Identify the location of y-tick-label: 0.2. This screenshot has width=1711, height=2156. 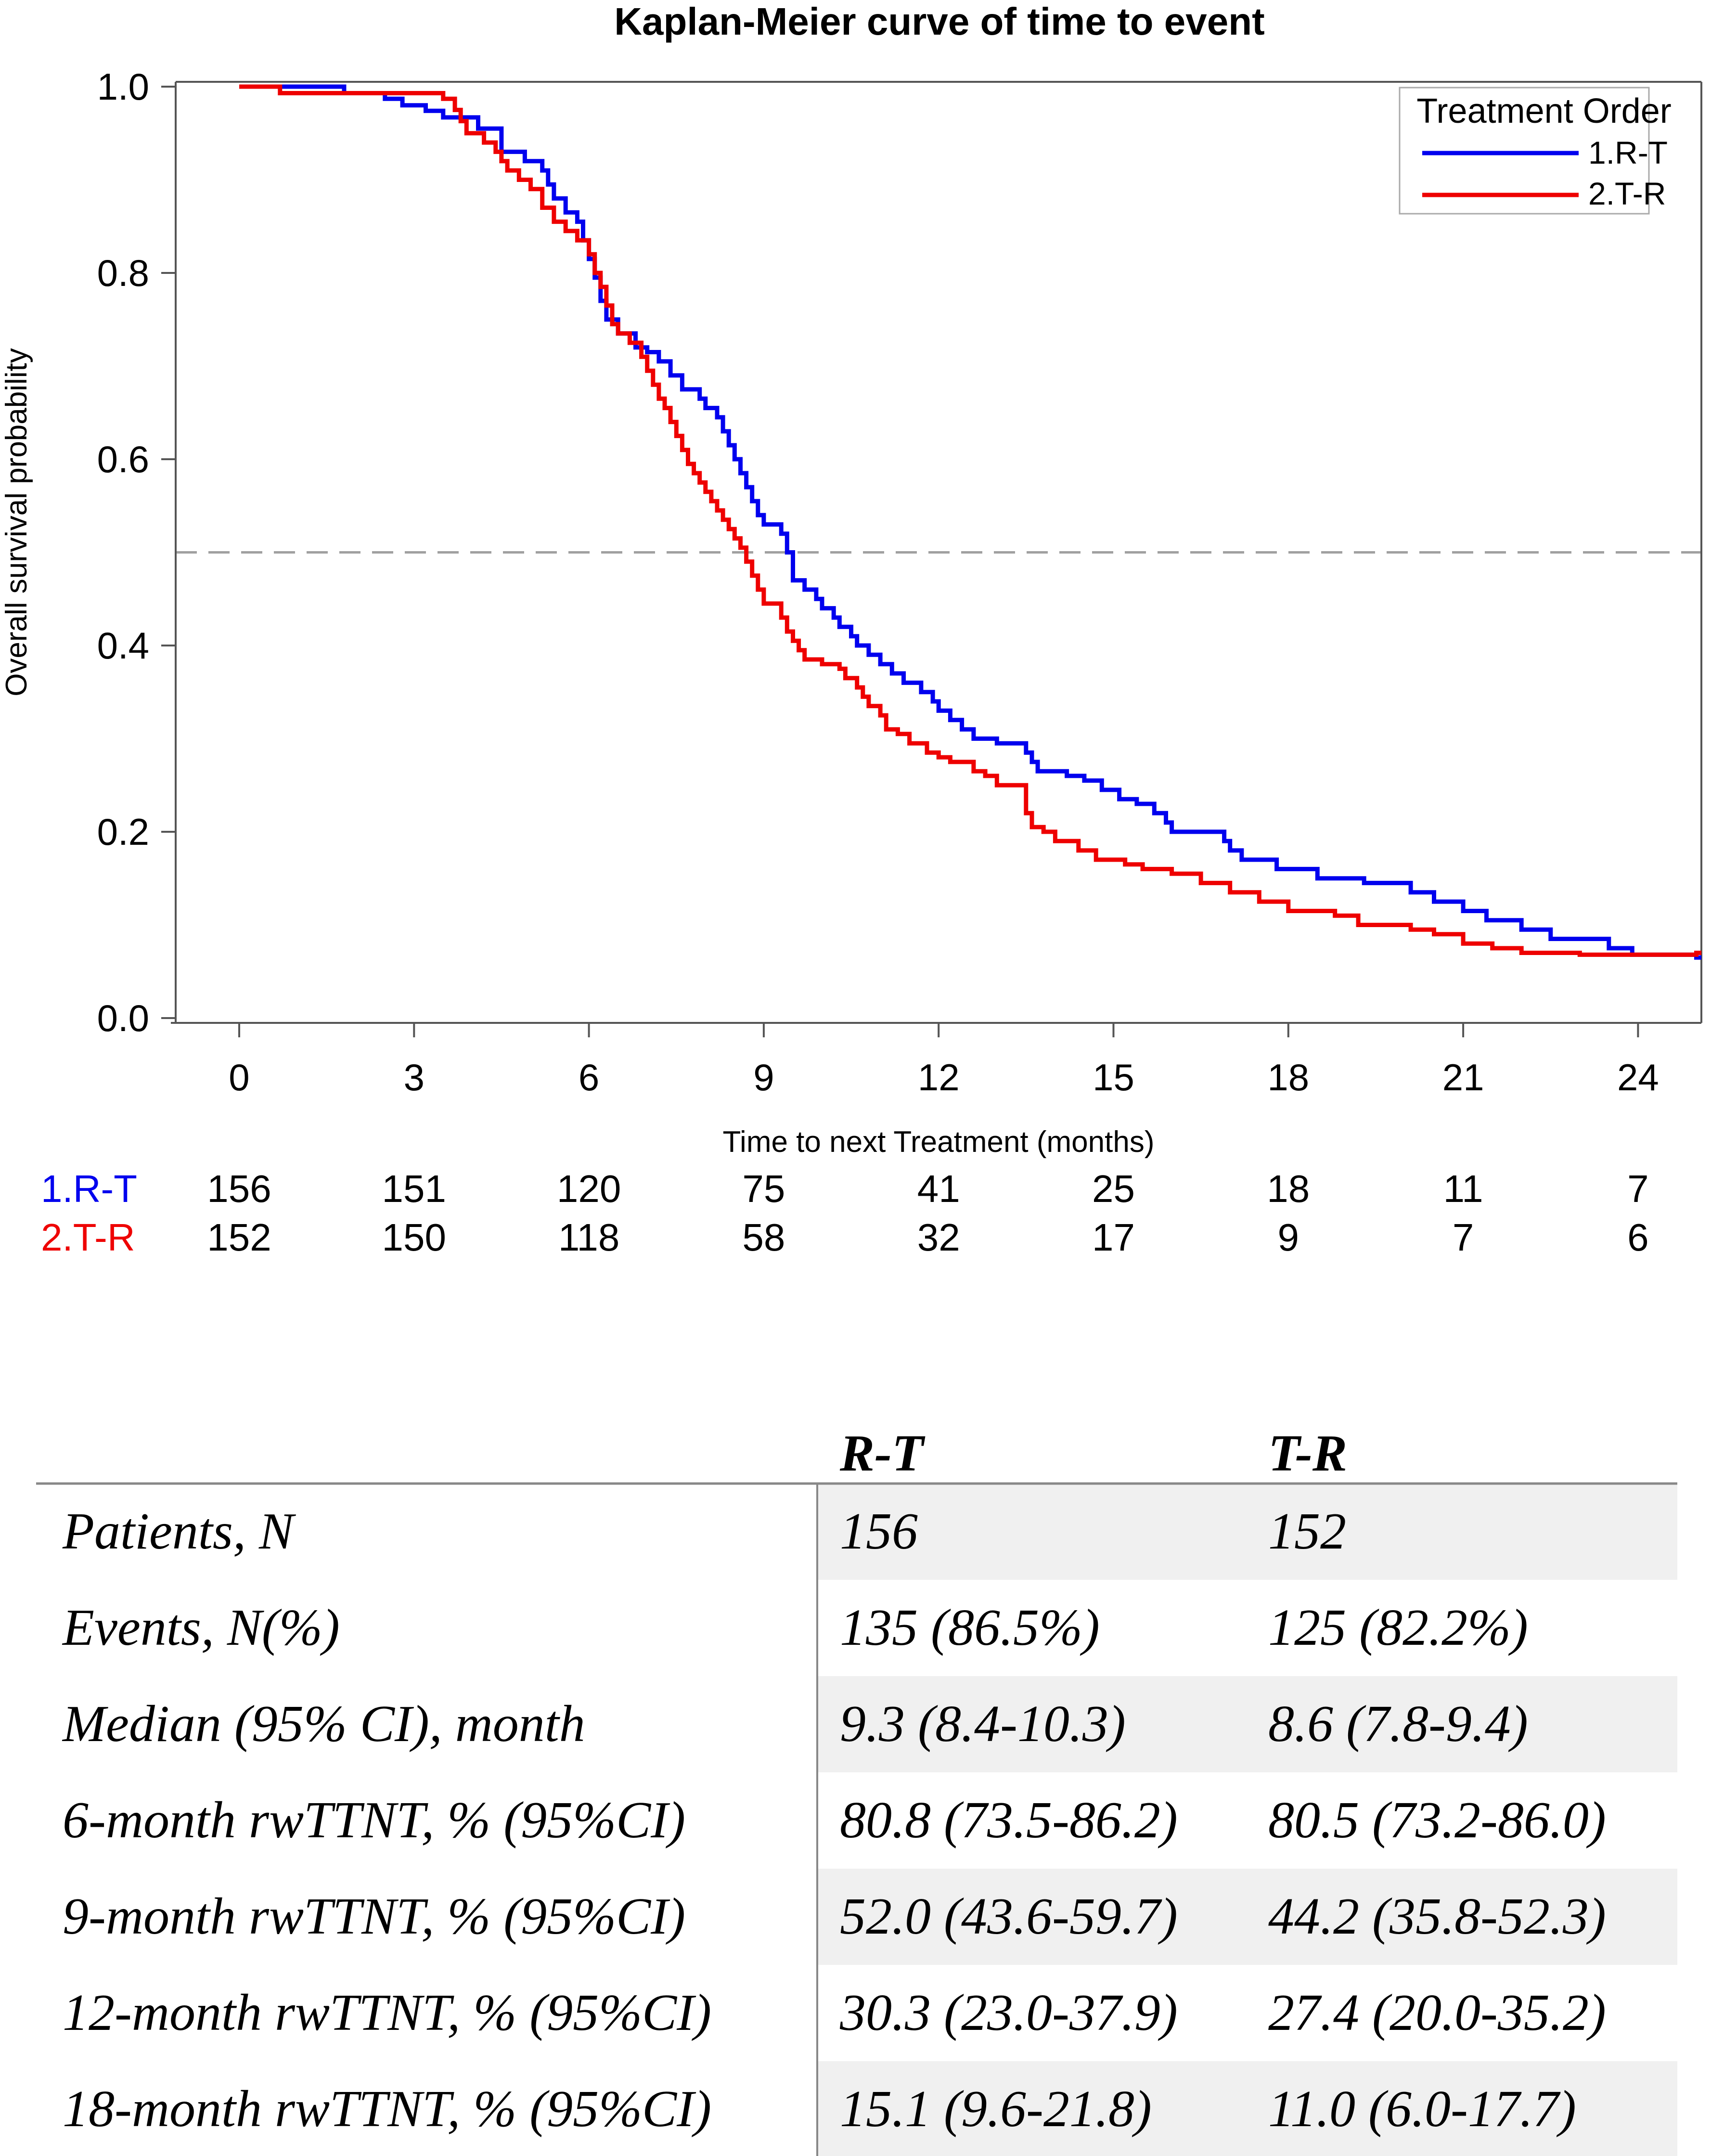
(123, 832).